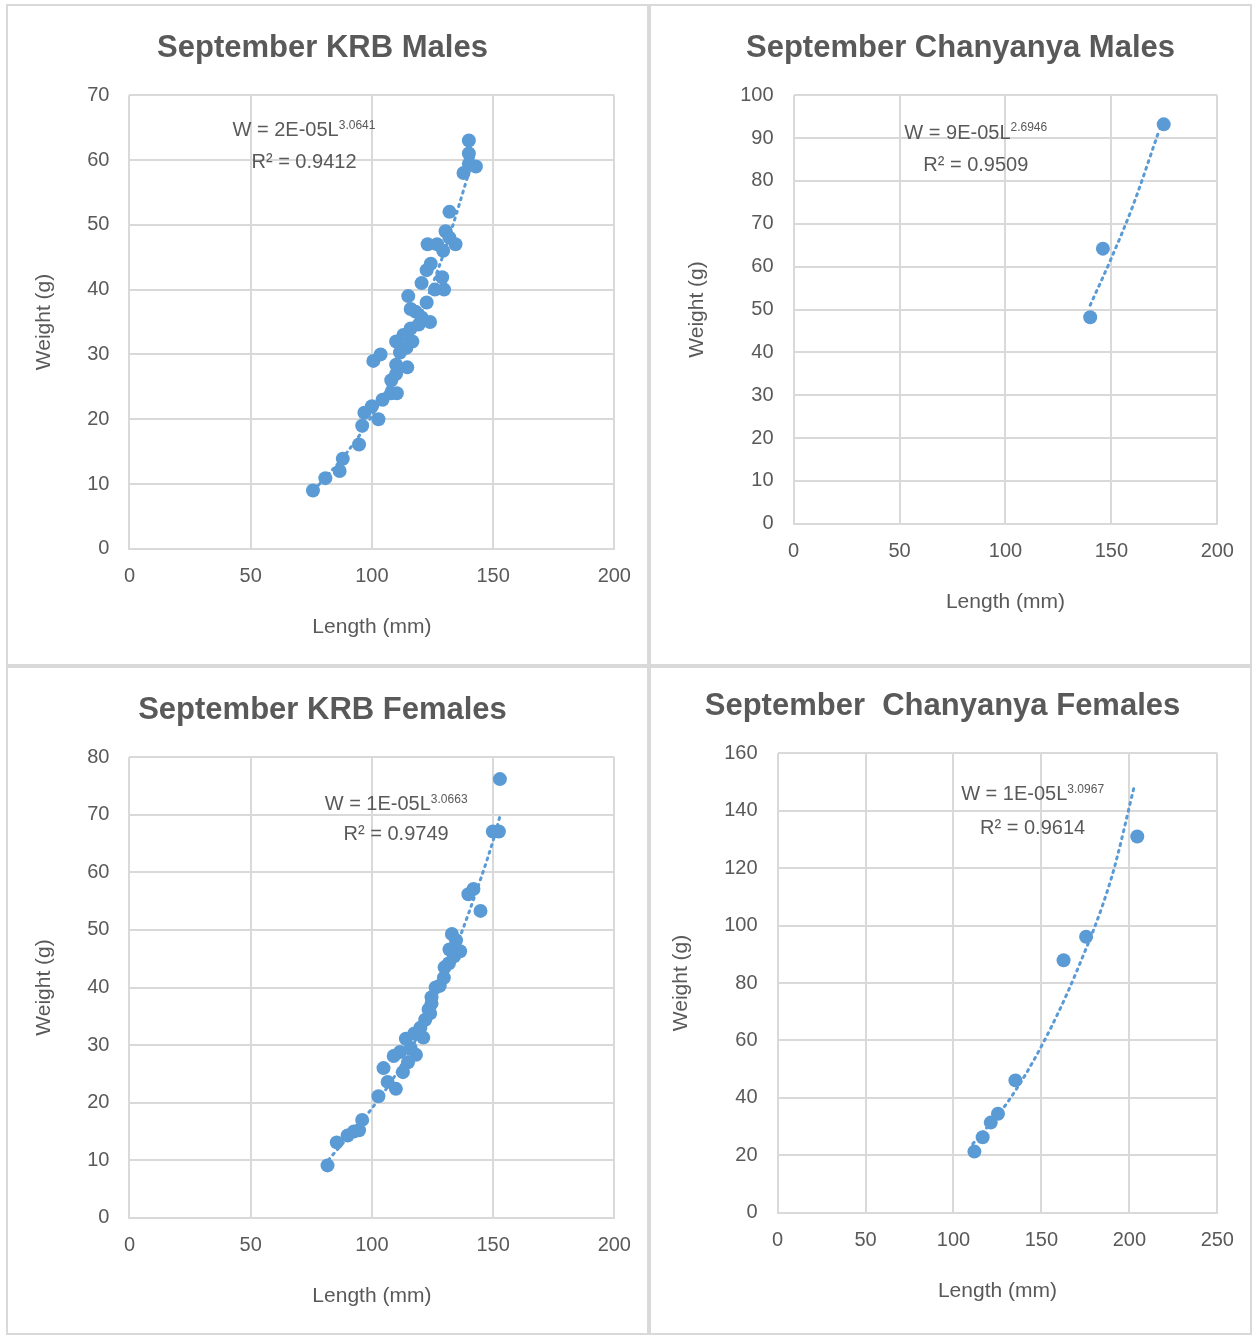 The height and width of the screenshot is (1339, 1255). Describe the element at coordinates (1217, 1239) in the screenshot. I see `x-tick-label: 250` at that location.